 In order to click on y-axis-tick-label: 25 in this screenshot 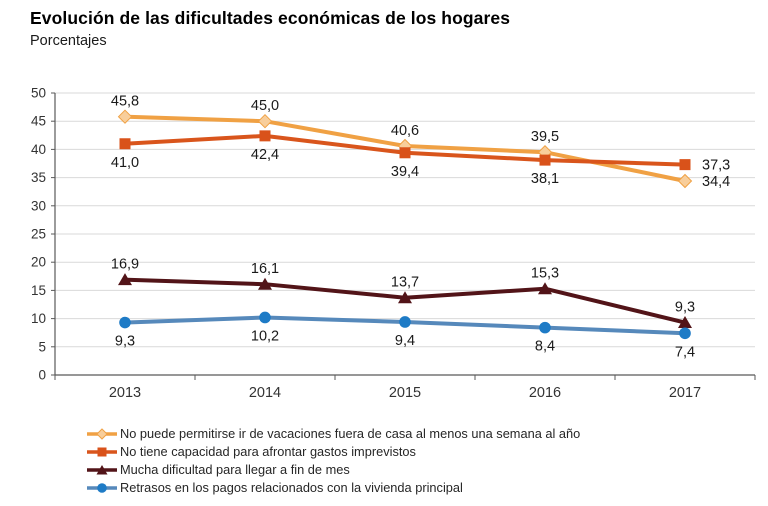, I will do `click(38, 234)`.